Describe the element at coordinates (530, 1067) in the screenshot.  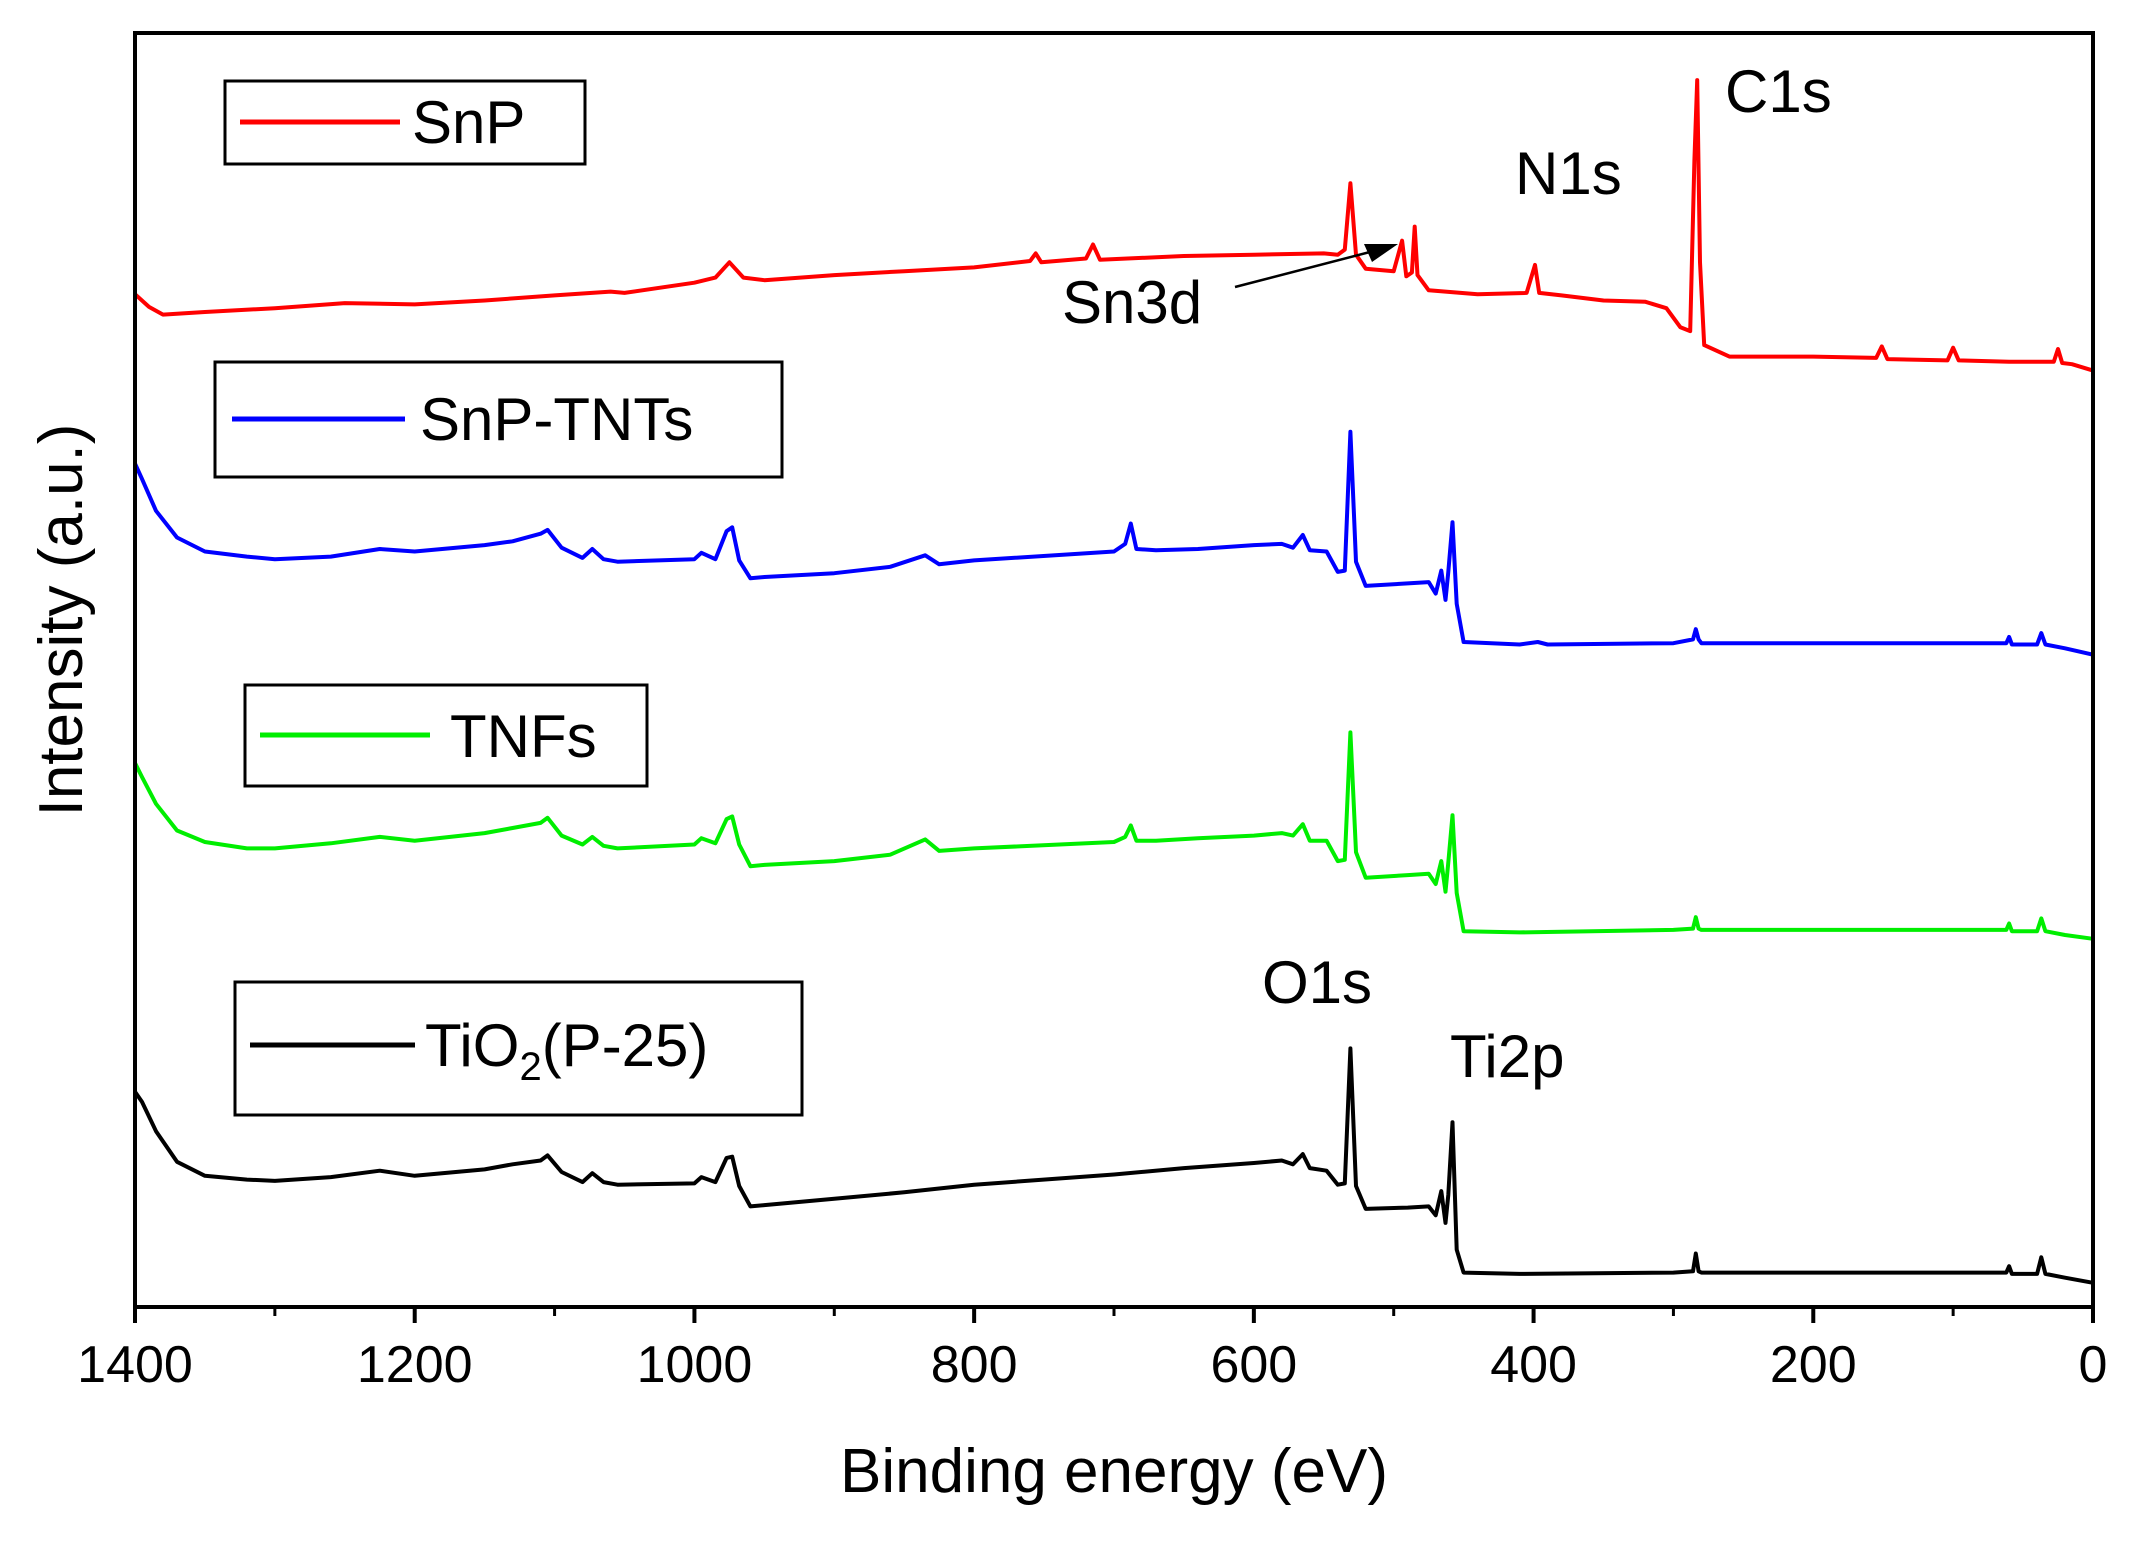
I see `legend-label-tio2-sub: 2` at that location.